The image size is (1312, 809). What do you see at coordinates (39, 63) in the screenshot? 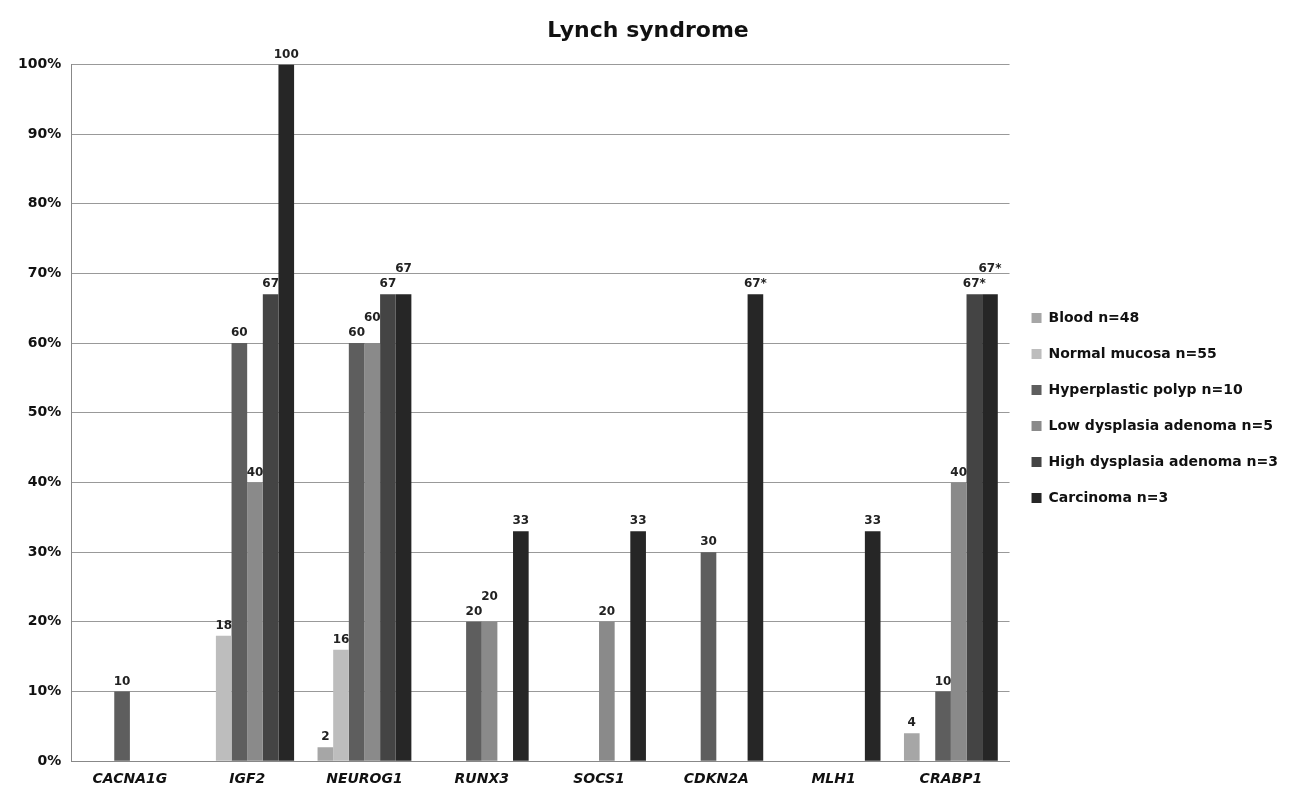
I see `y-tick-label: 100%` at bounding box center [39, 63].